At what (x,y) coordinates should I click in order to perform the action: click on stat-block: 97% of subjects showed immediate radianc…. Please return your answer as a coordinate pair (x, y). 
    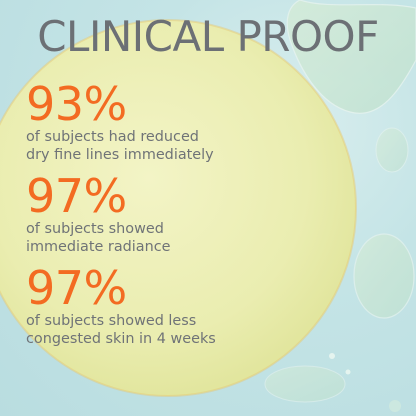
    Looking at the image, I should click on (98, 214).